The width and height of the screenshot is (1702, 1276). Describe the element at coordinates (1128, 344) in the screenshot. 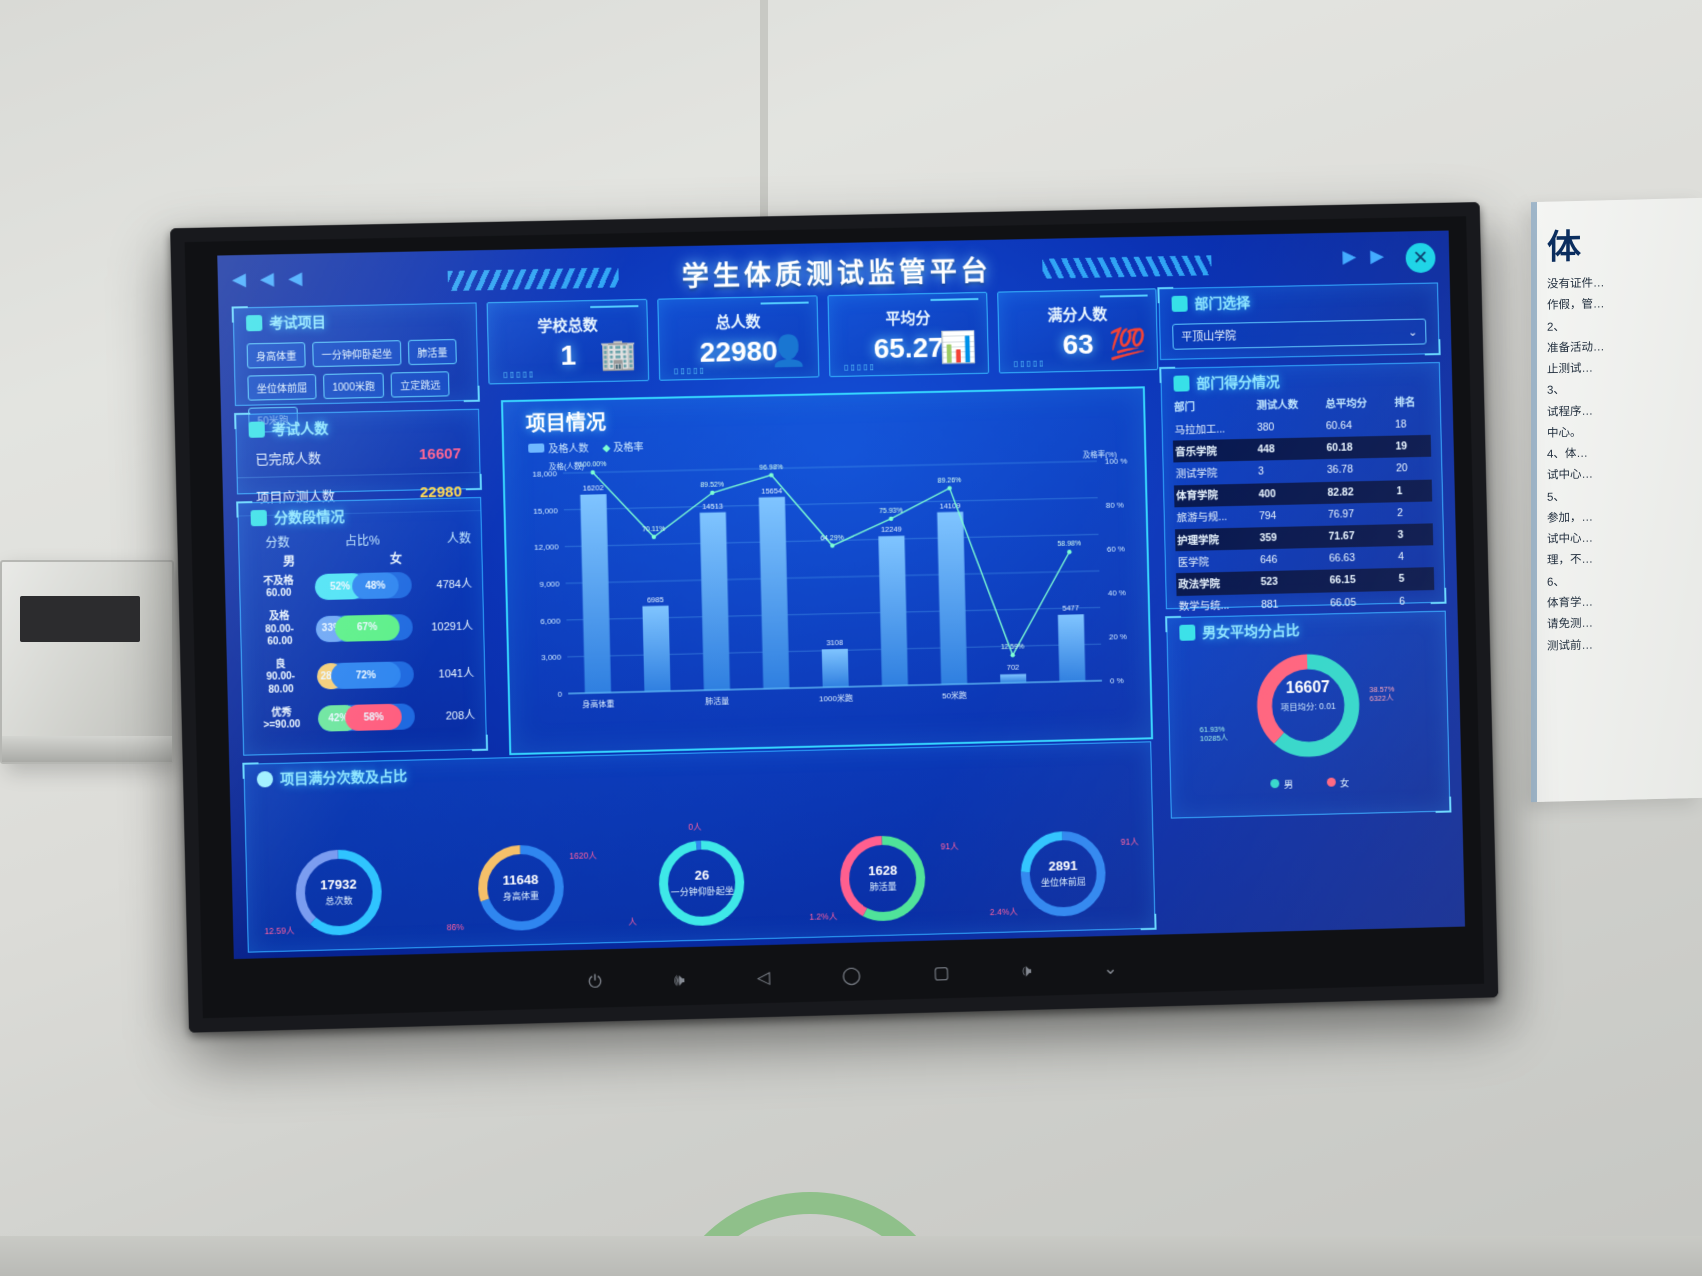

I see `hundred-score-icon: 💯` at that location.